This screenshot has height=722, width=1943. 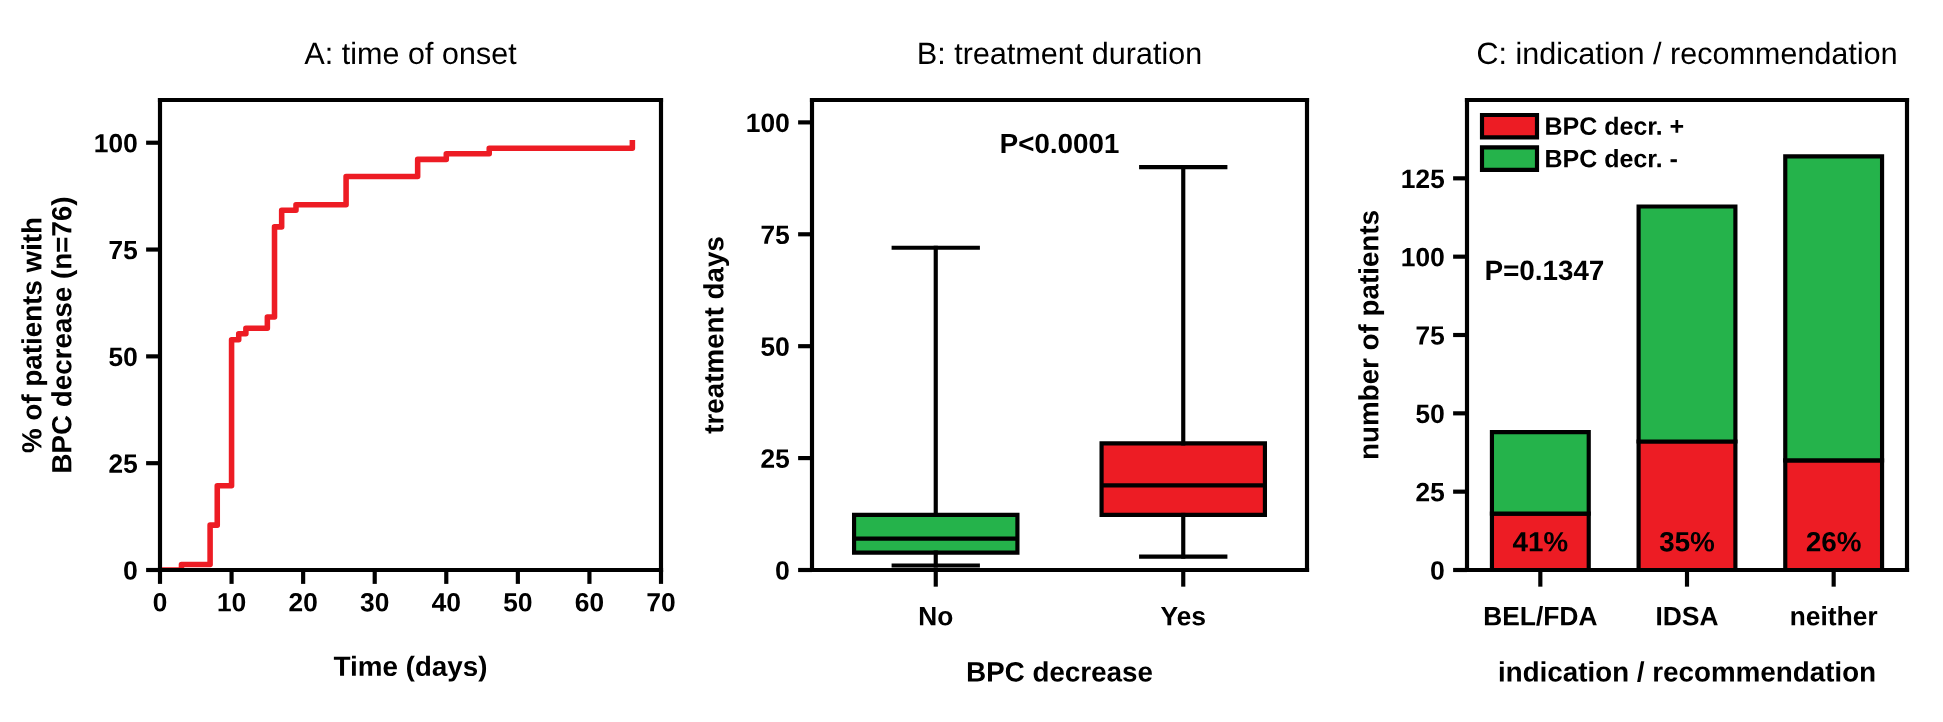 What do you see at coordinates (410, 53) in the screenshot?
I see `chart-title: A: time of onset` at bounding box center [410, 53].